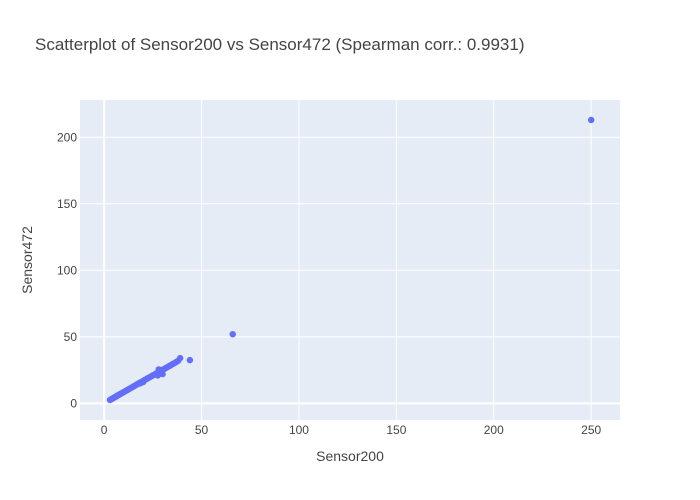 The image size is (700, 500). I want to click on y-tick-label: 150, so click(67, 204).